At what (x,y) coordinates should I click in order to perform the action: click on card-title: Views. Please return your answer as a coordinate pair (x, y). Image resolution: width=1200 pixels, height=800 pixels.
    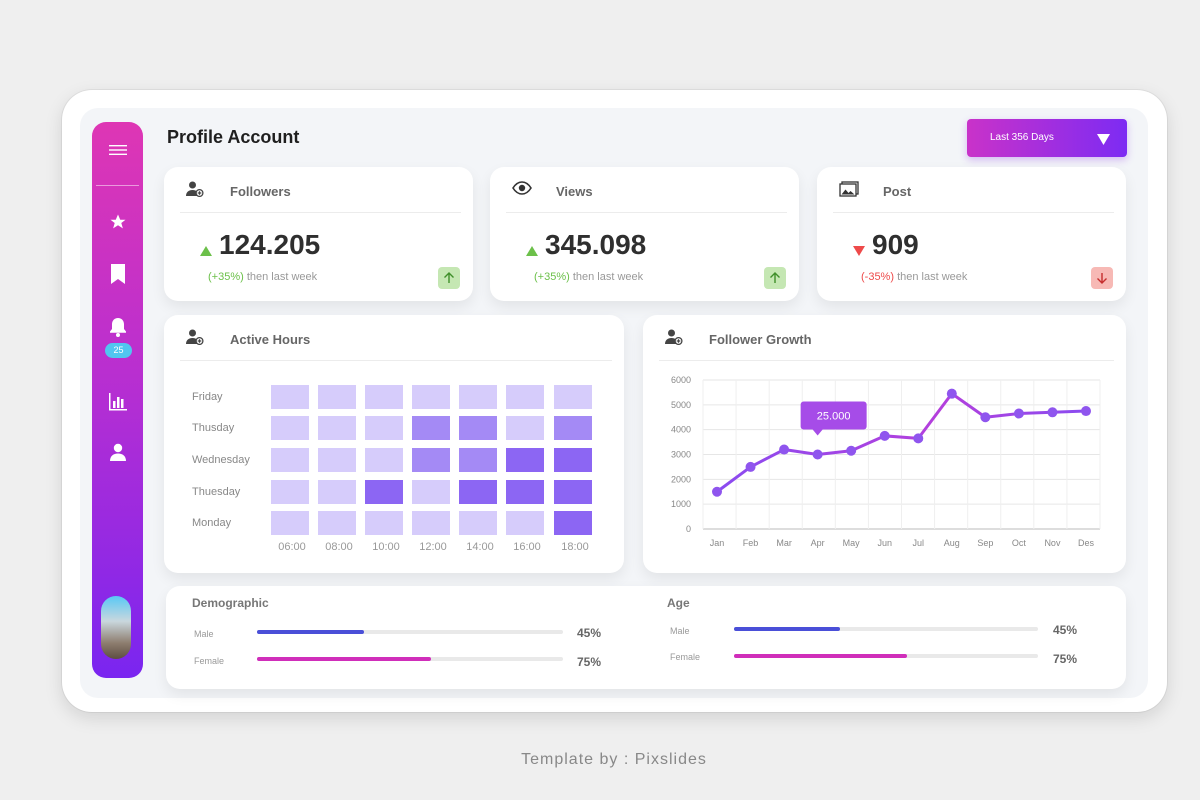
    Looking at the image, I should click on (574, 191).